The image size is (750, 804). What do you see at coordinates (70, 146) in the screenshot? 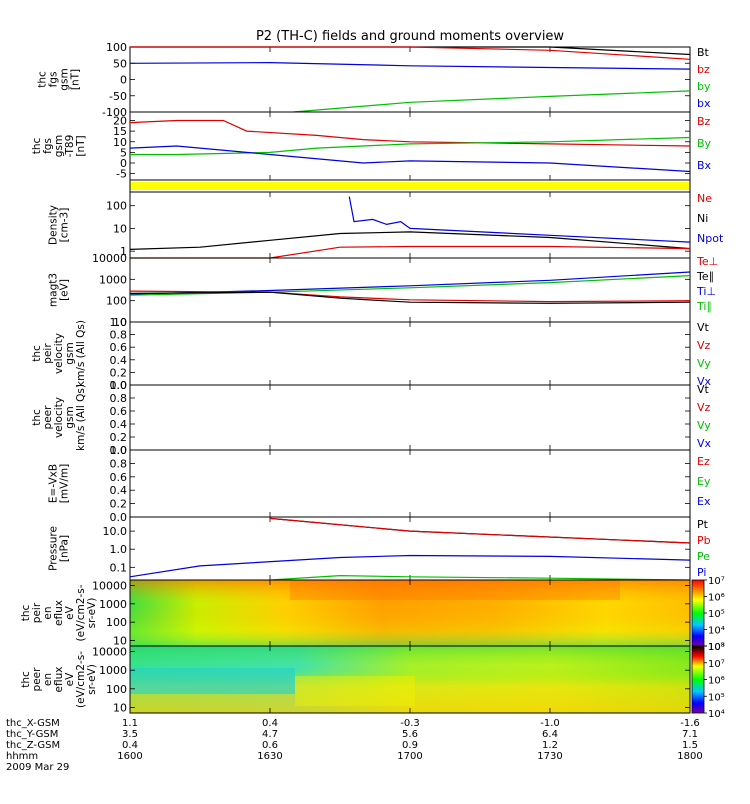
I see `y-axis-label: -T89` at bounding box center [70, 146].